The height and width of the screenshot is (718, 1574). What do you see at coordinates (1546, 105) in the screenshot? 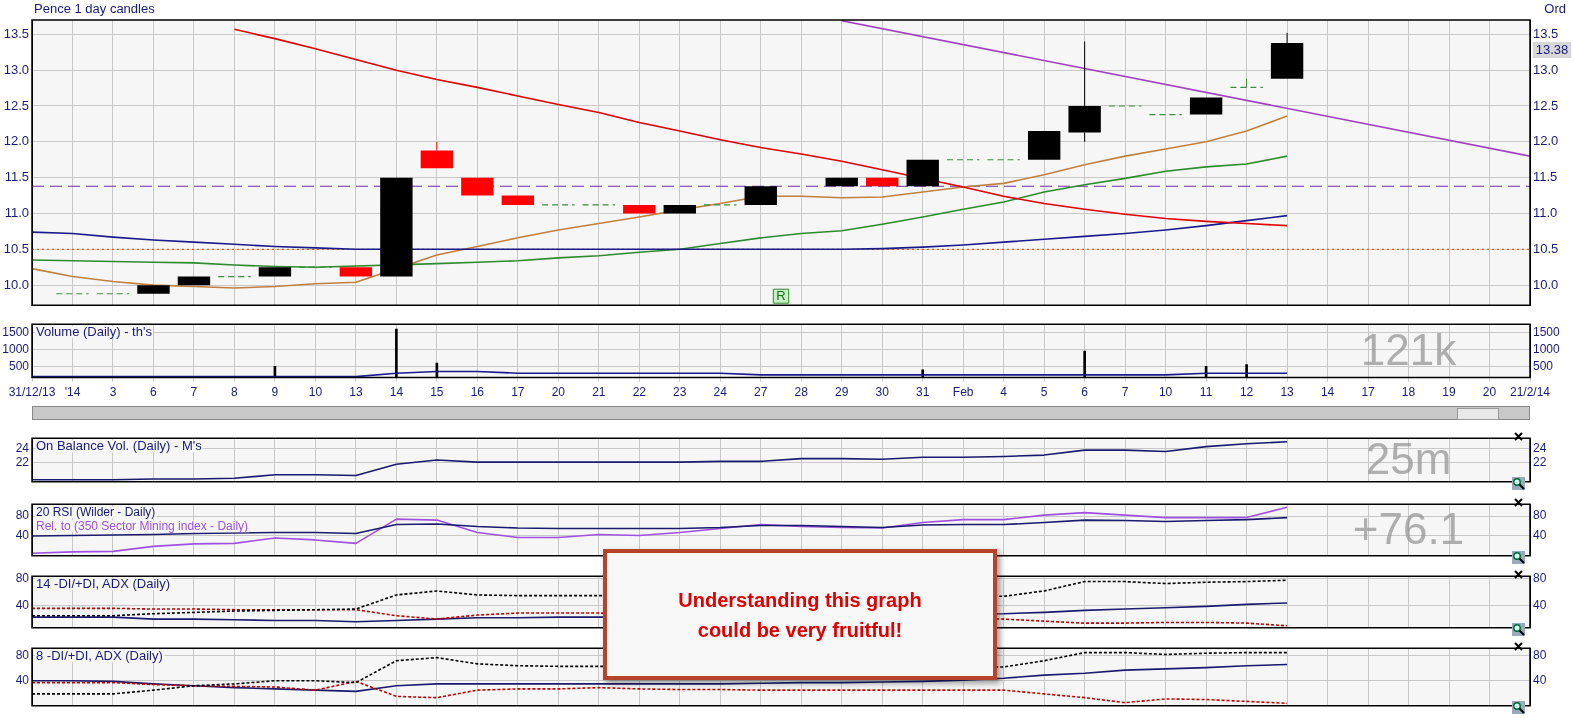
I see `y2-tick-label: 12.5` at bounding box center [1546, 105].